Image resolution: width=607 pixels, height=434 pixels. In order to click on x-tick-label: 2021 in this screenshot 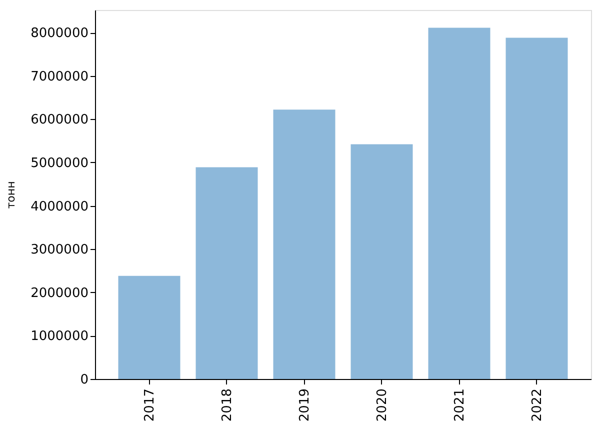, I will do `click(460, 405)`.